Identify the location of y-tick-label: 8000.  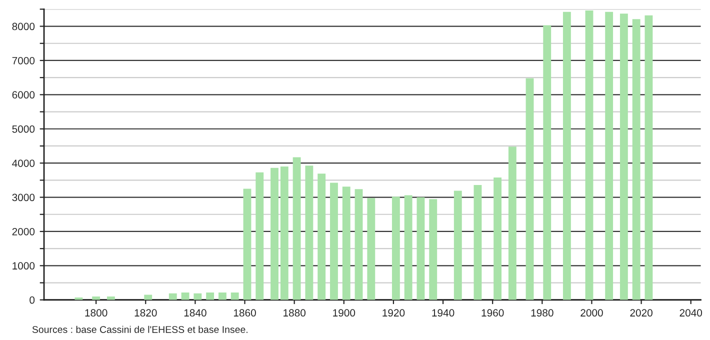
(23, 26).